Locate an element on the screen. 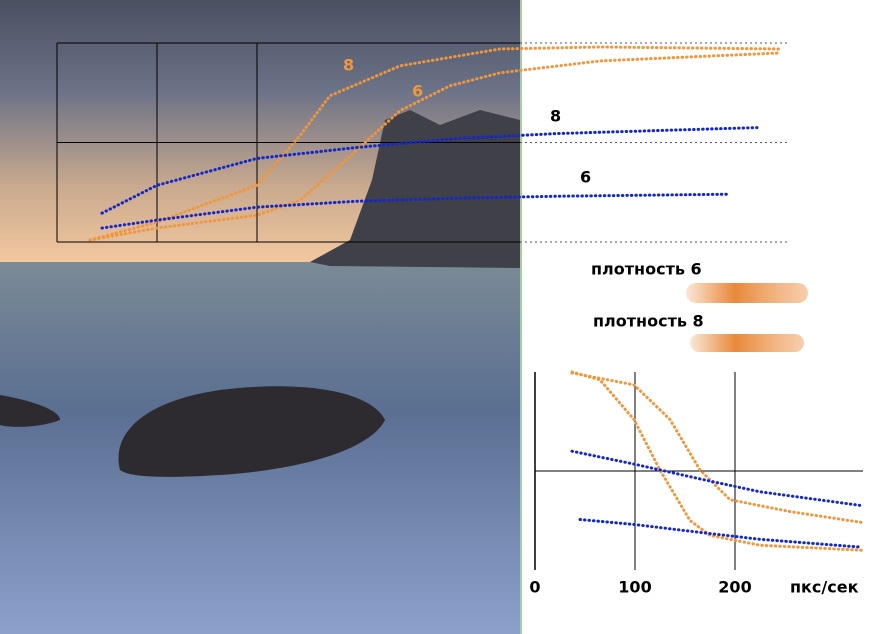 The image size is (873, 634). x-tick-label: 0 is located at coordinates (534, 587).